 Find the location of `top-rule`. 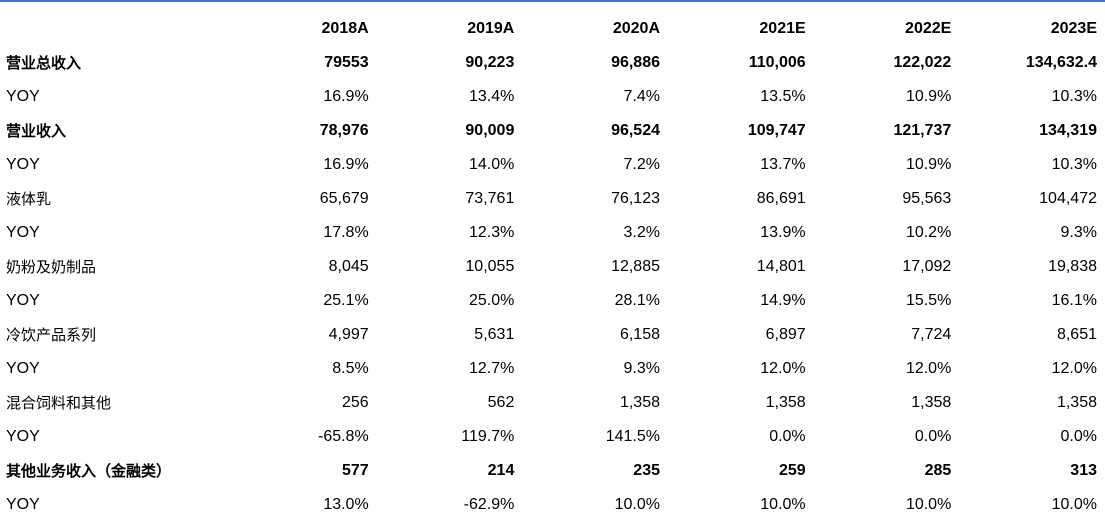

top-rule is located at coordinates (552, 1).